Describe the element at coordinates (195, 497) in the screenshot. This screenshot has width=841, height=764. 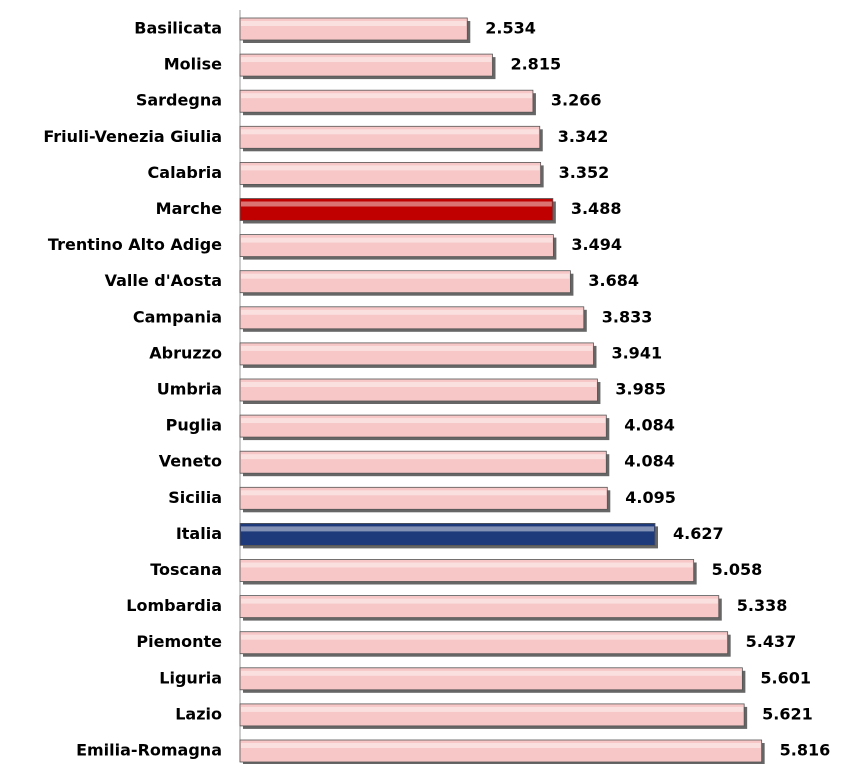
I see `category-label: Sicilia` at that location.